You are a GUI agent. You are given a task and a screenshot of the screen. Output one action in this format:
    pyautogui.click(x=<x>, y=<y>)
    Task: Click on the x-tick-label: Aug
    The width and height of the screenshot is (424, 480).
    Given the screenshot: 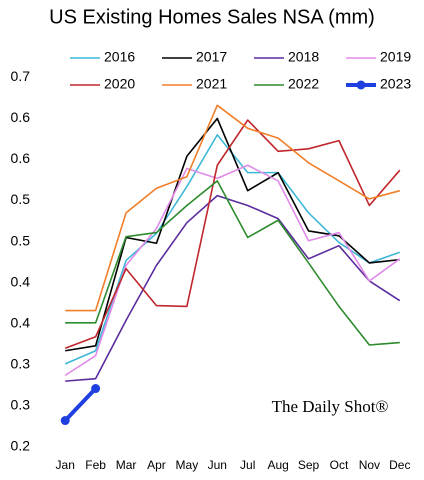 What is the action you would take?
    pyautogui.click(x=277, y=465)
    